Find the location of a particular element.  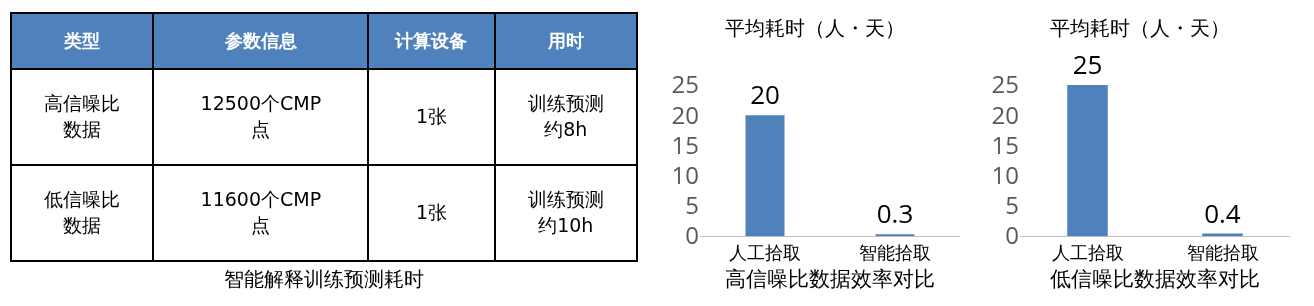

x-axis-title: 低信噪比数据效率对比 is located at coordinates (1155, 277).